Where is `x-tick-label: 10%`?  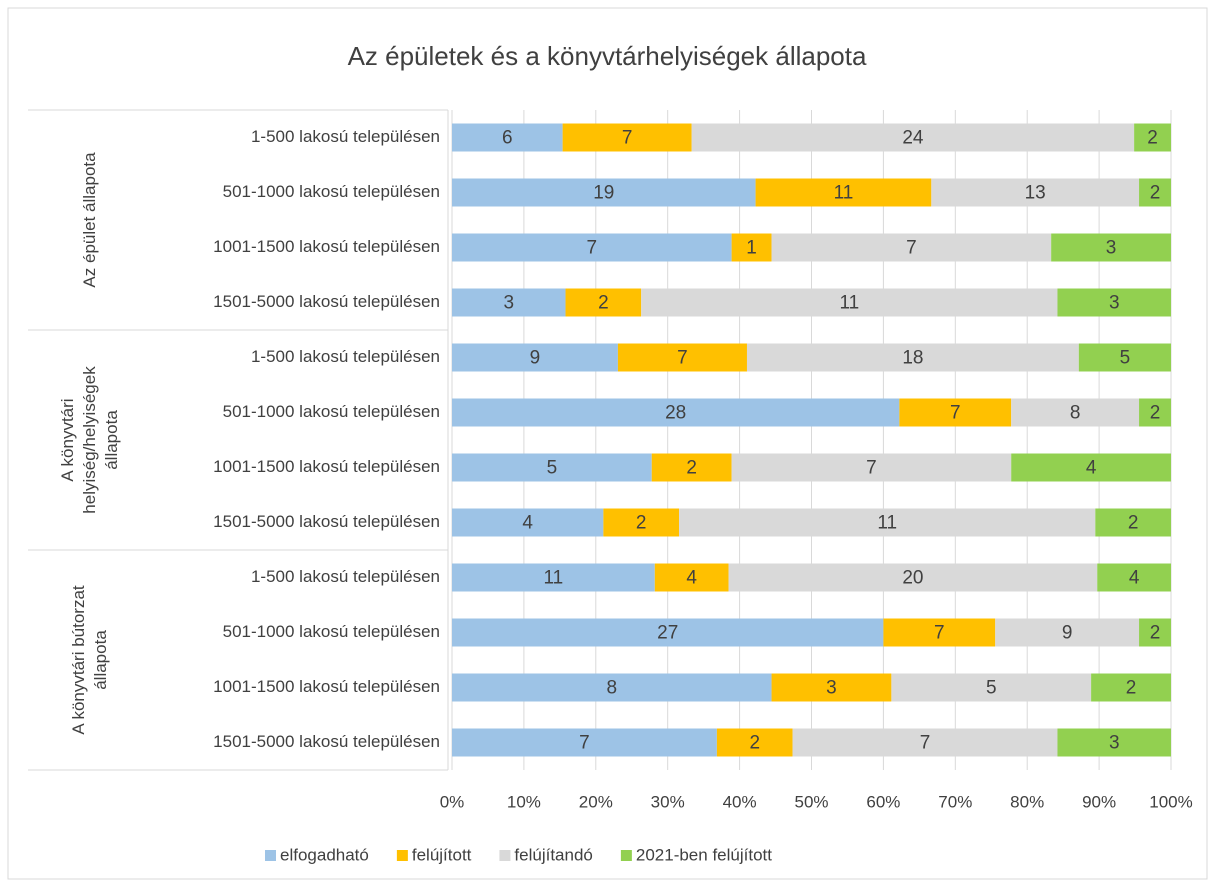 x-tick-label: 10% is located at coordinates (524, 801).